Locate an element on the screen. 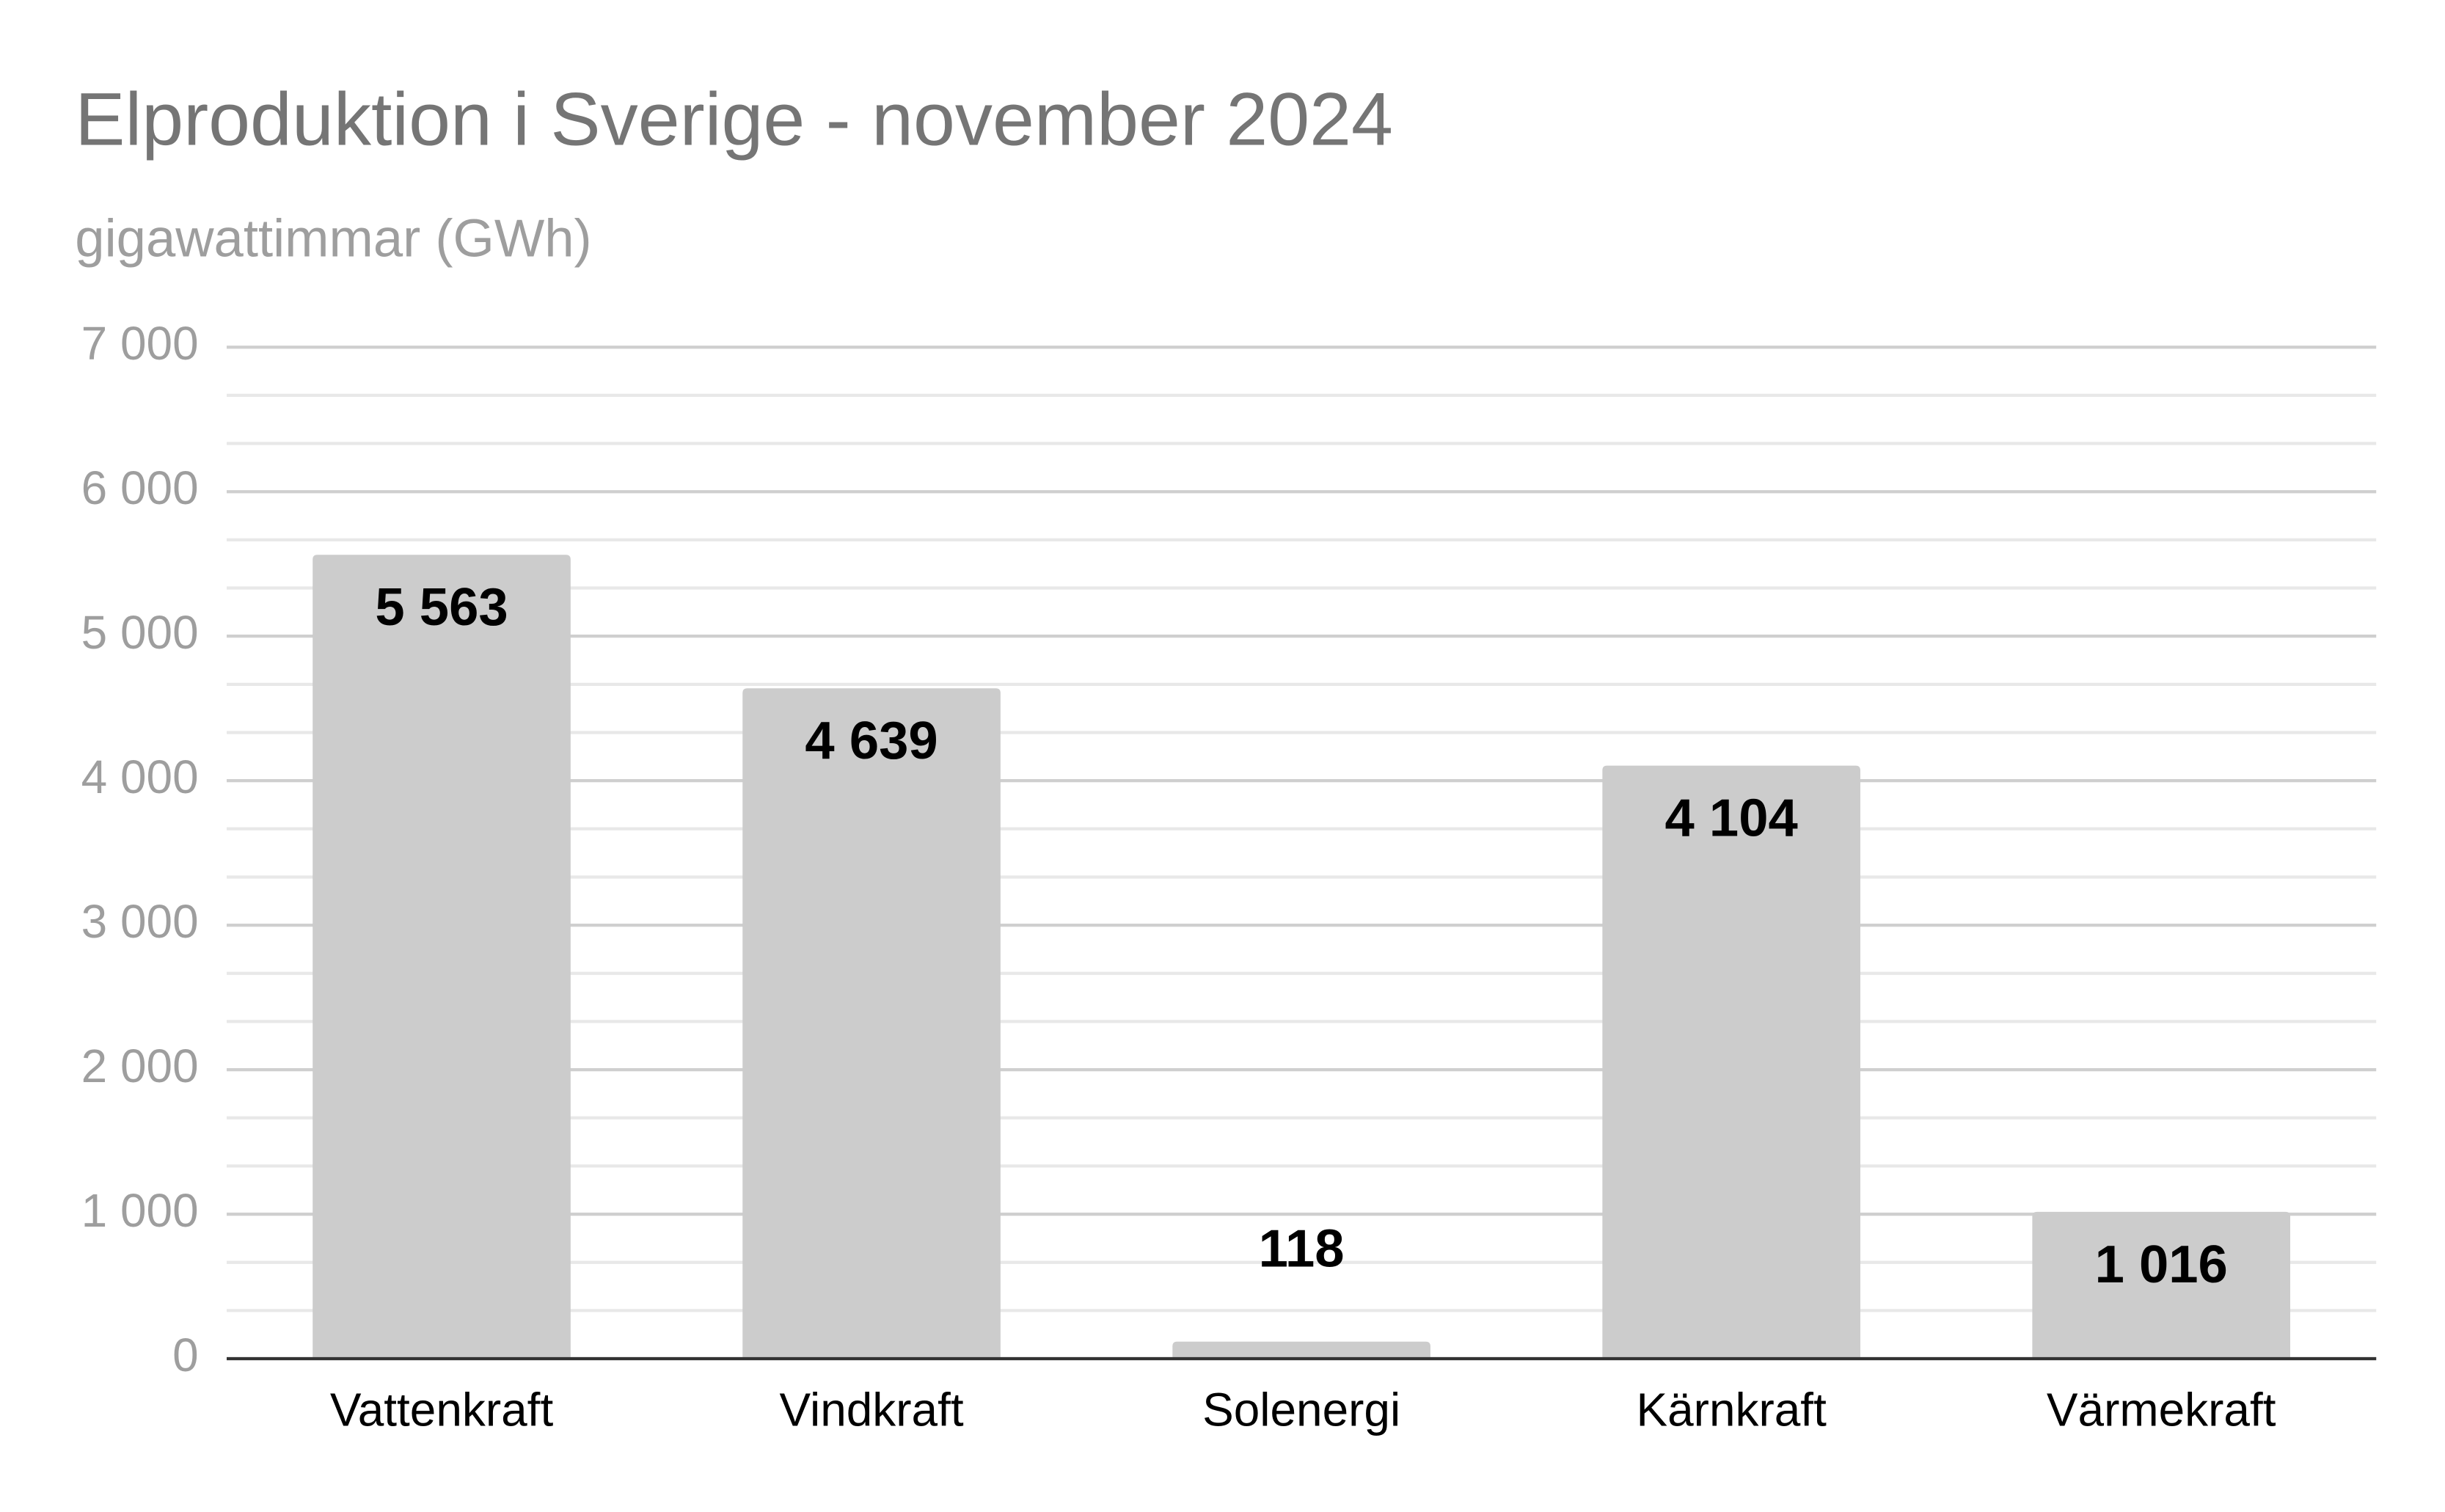 The image size is (2445, 1512). x-tick-label: Solenergi is located at coordinates (1301, 1410).